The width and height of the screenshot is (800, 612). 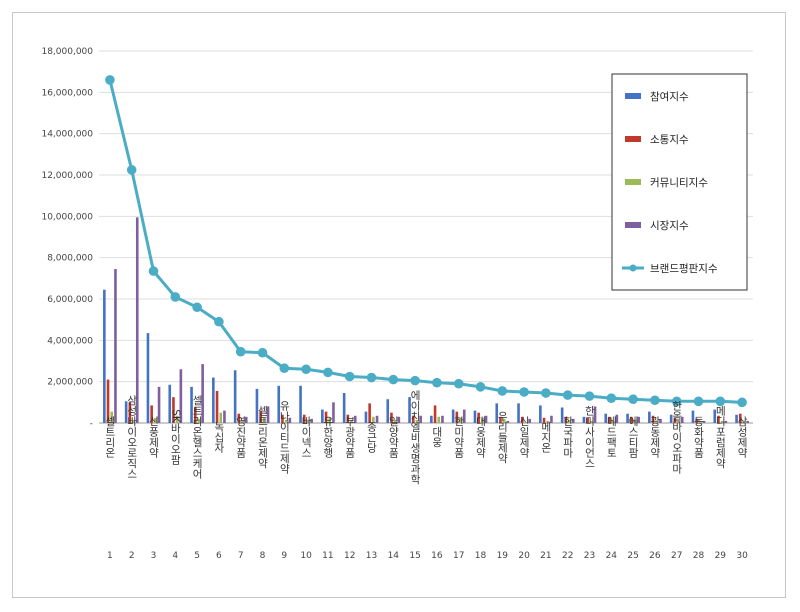 What do you see at coordinates (742, 437) in the screenshot?
I see `category-label: 삼성제약` at bounding box center [742, 437].